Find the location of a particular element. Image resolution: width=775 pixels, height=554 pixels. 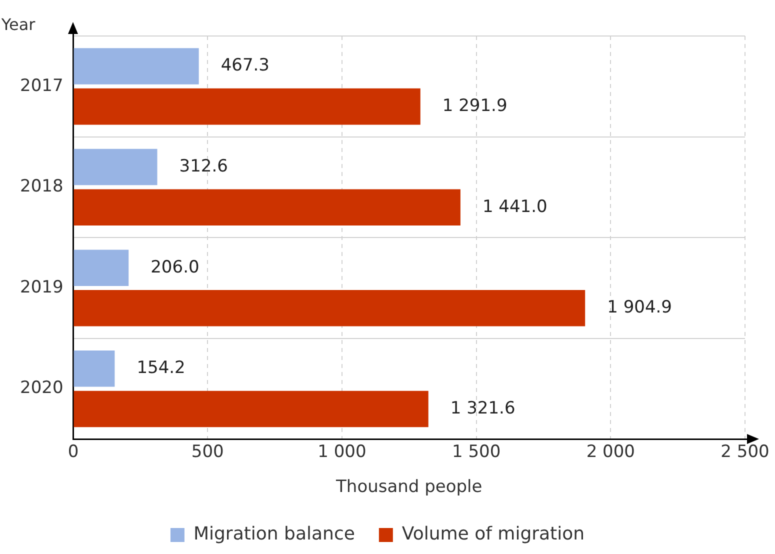

data-label: 467.3 is located at coordinates (245, 66).